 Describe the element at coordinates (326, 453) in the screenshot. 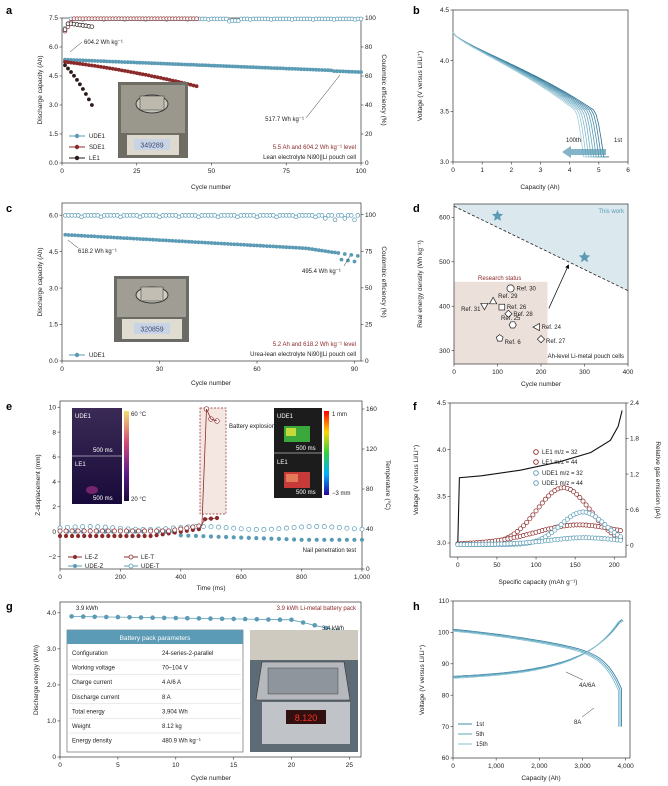

I see `panel-e-colorbar-disp` at that location.